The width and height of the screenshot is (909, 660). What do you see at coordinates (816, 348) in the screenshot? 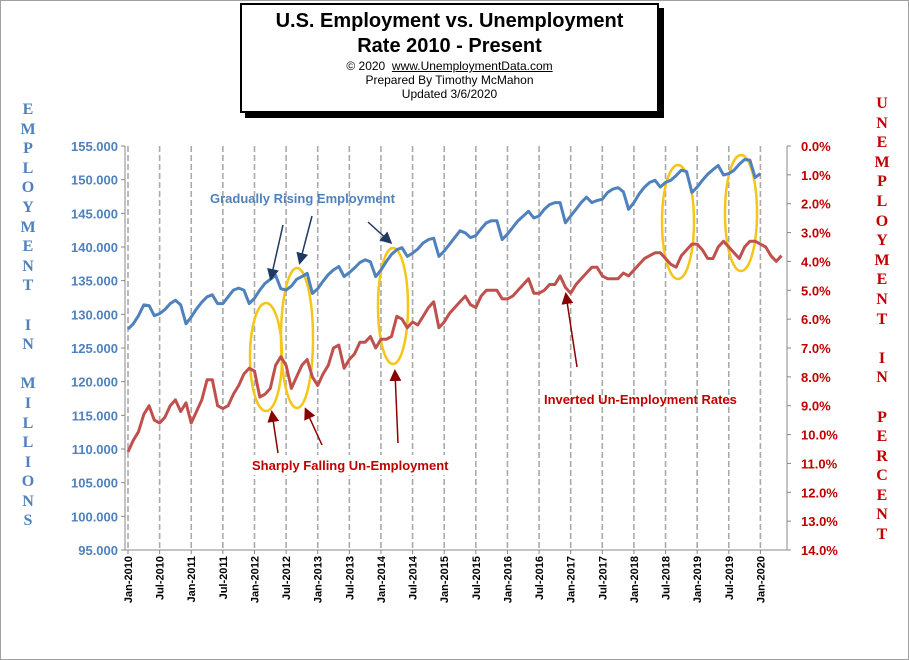
I see `right-tick-label: 7.0%` at bounding box center [816, 348].